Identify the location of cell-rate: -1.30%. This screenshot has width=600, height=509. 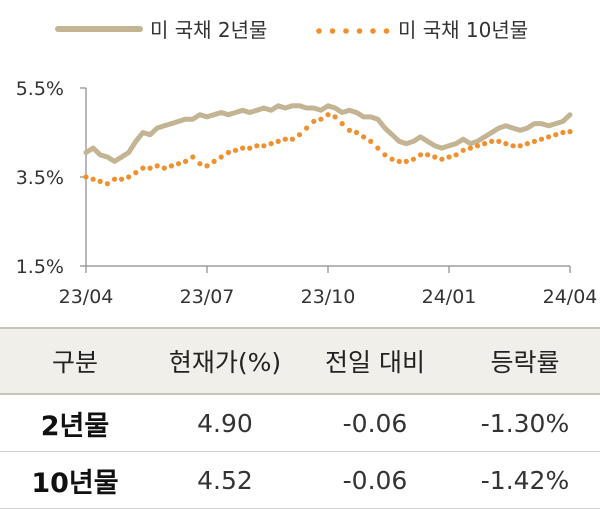
(525, 423).